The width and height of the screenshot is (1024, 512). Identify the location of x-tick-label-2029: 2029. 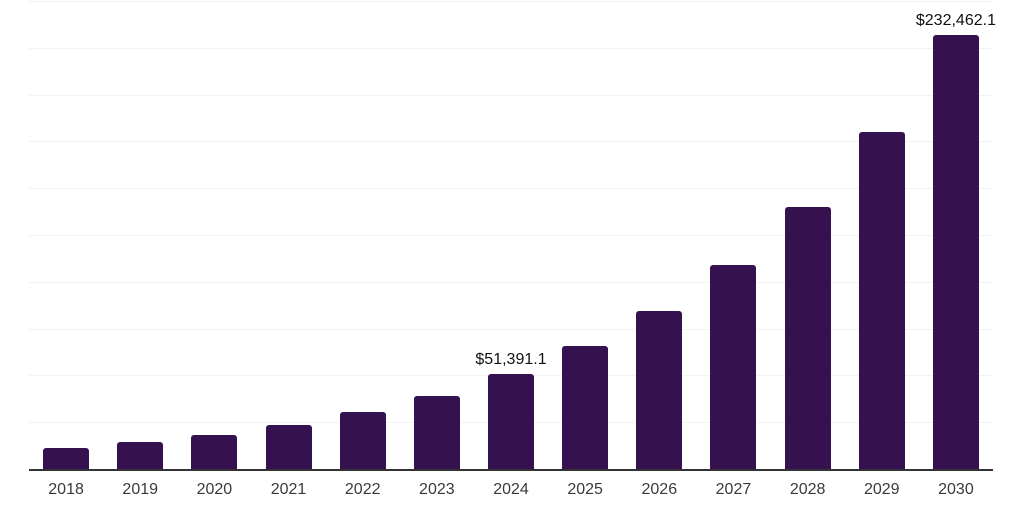
(881, 489).